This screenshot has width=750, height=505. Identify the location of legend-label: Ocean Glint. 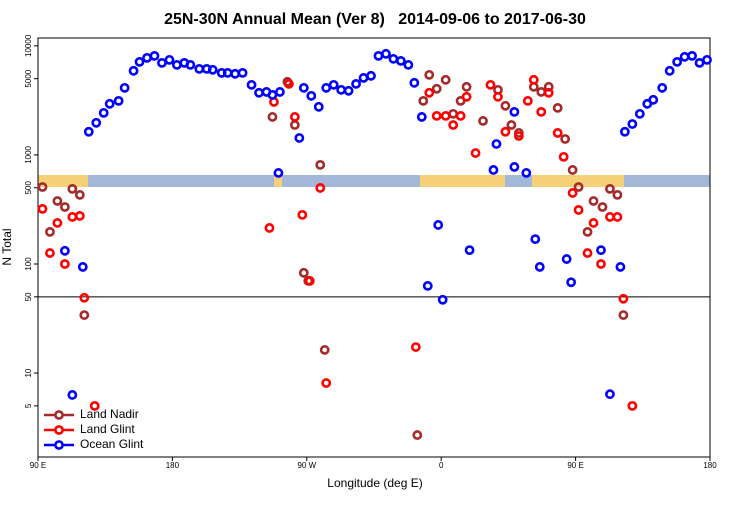
(112, 444).